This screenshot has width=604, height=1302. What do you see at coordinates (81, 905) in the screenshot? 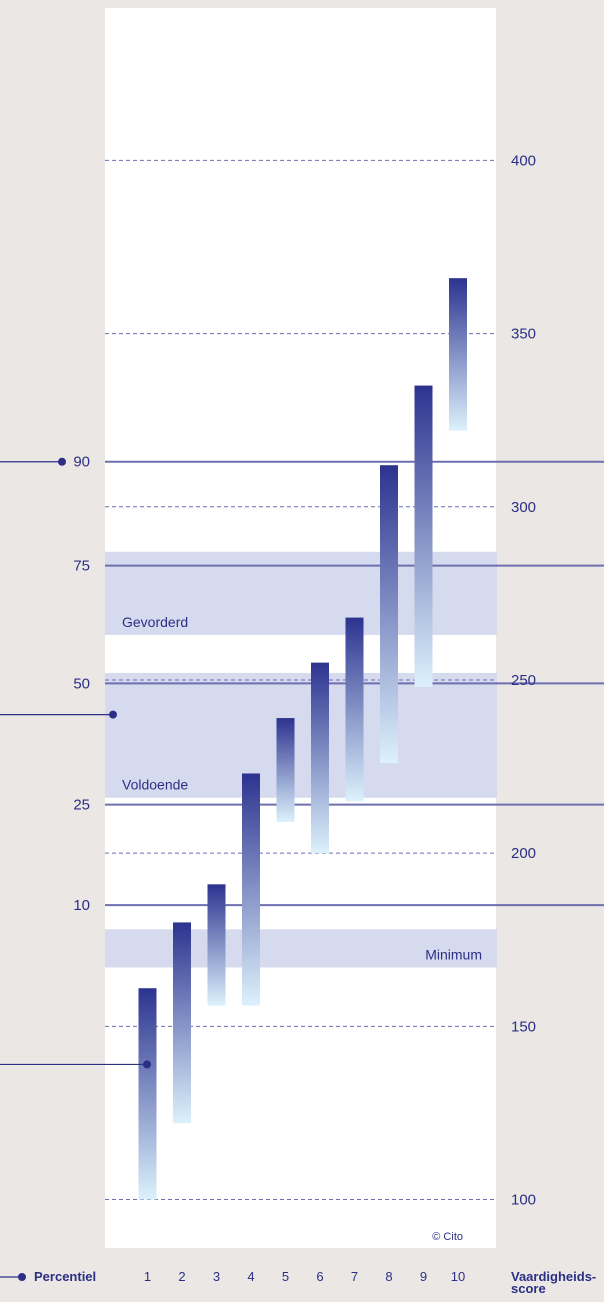
I see `percentile-label-10: 10` at bounding box center [81, 905].